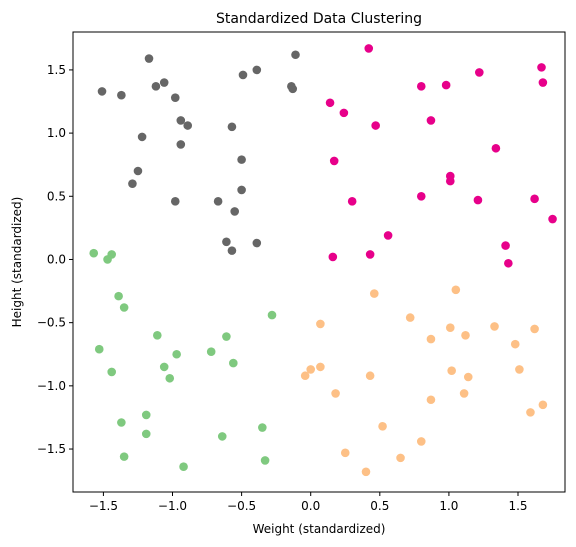 The image size is (576, 547). What do you see at coordinates (51, 323) in the screenshot?
I see `y-tick-label: −0.5` at bounding box center [51, 323].